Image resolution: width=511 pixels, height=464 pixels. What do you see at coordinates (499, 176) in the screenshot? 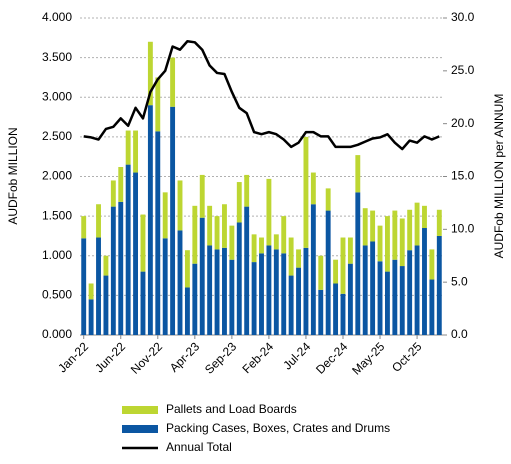
I see `y2-axis-label: AUDFob MILLION per ANNUM` at bounding box center [499, 176].